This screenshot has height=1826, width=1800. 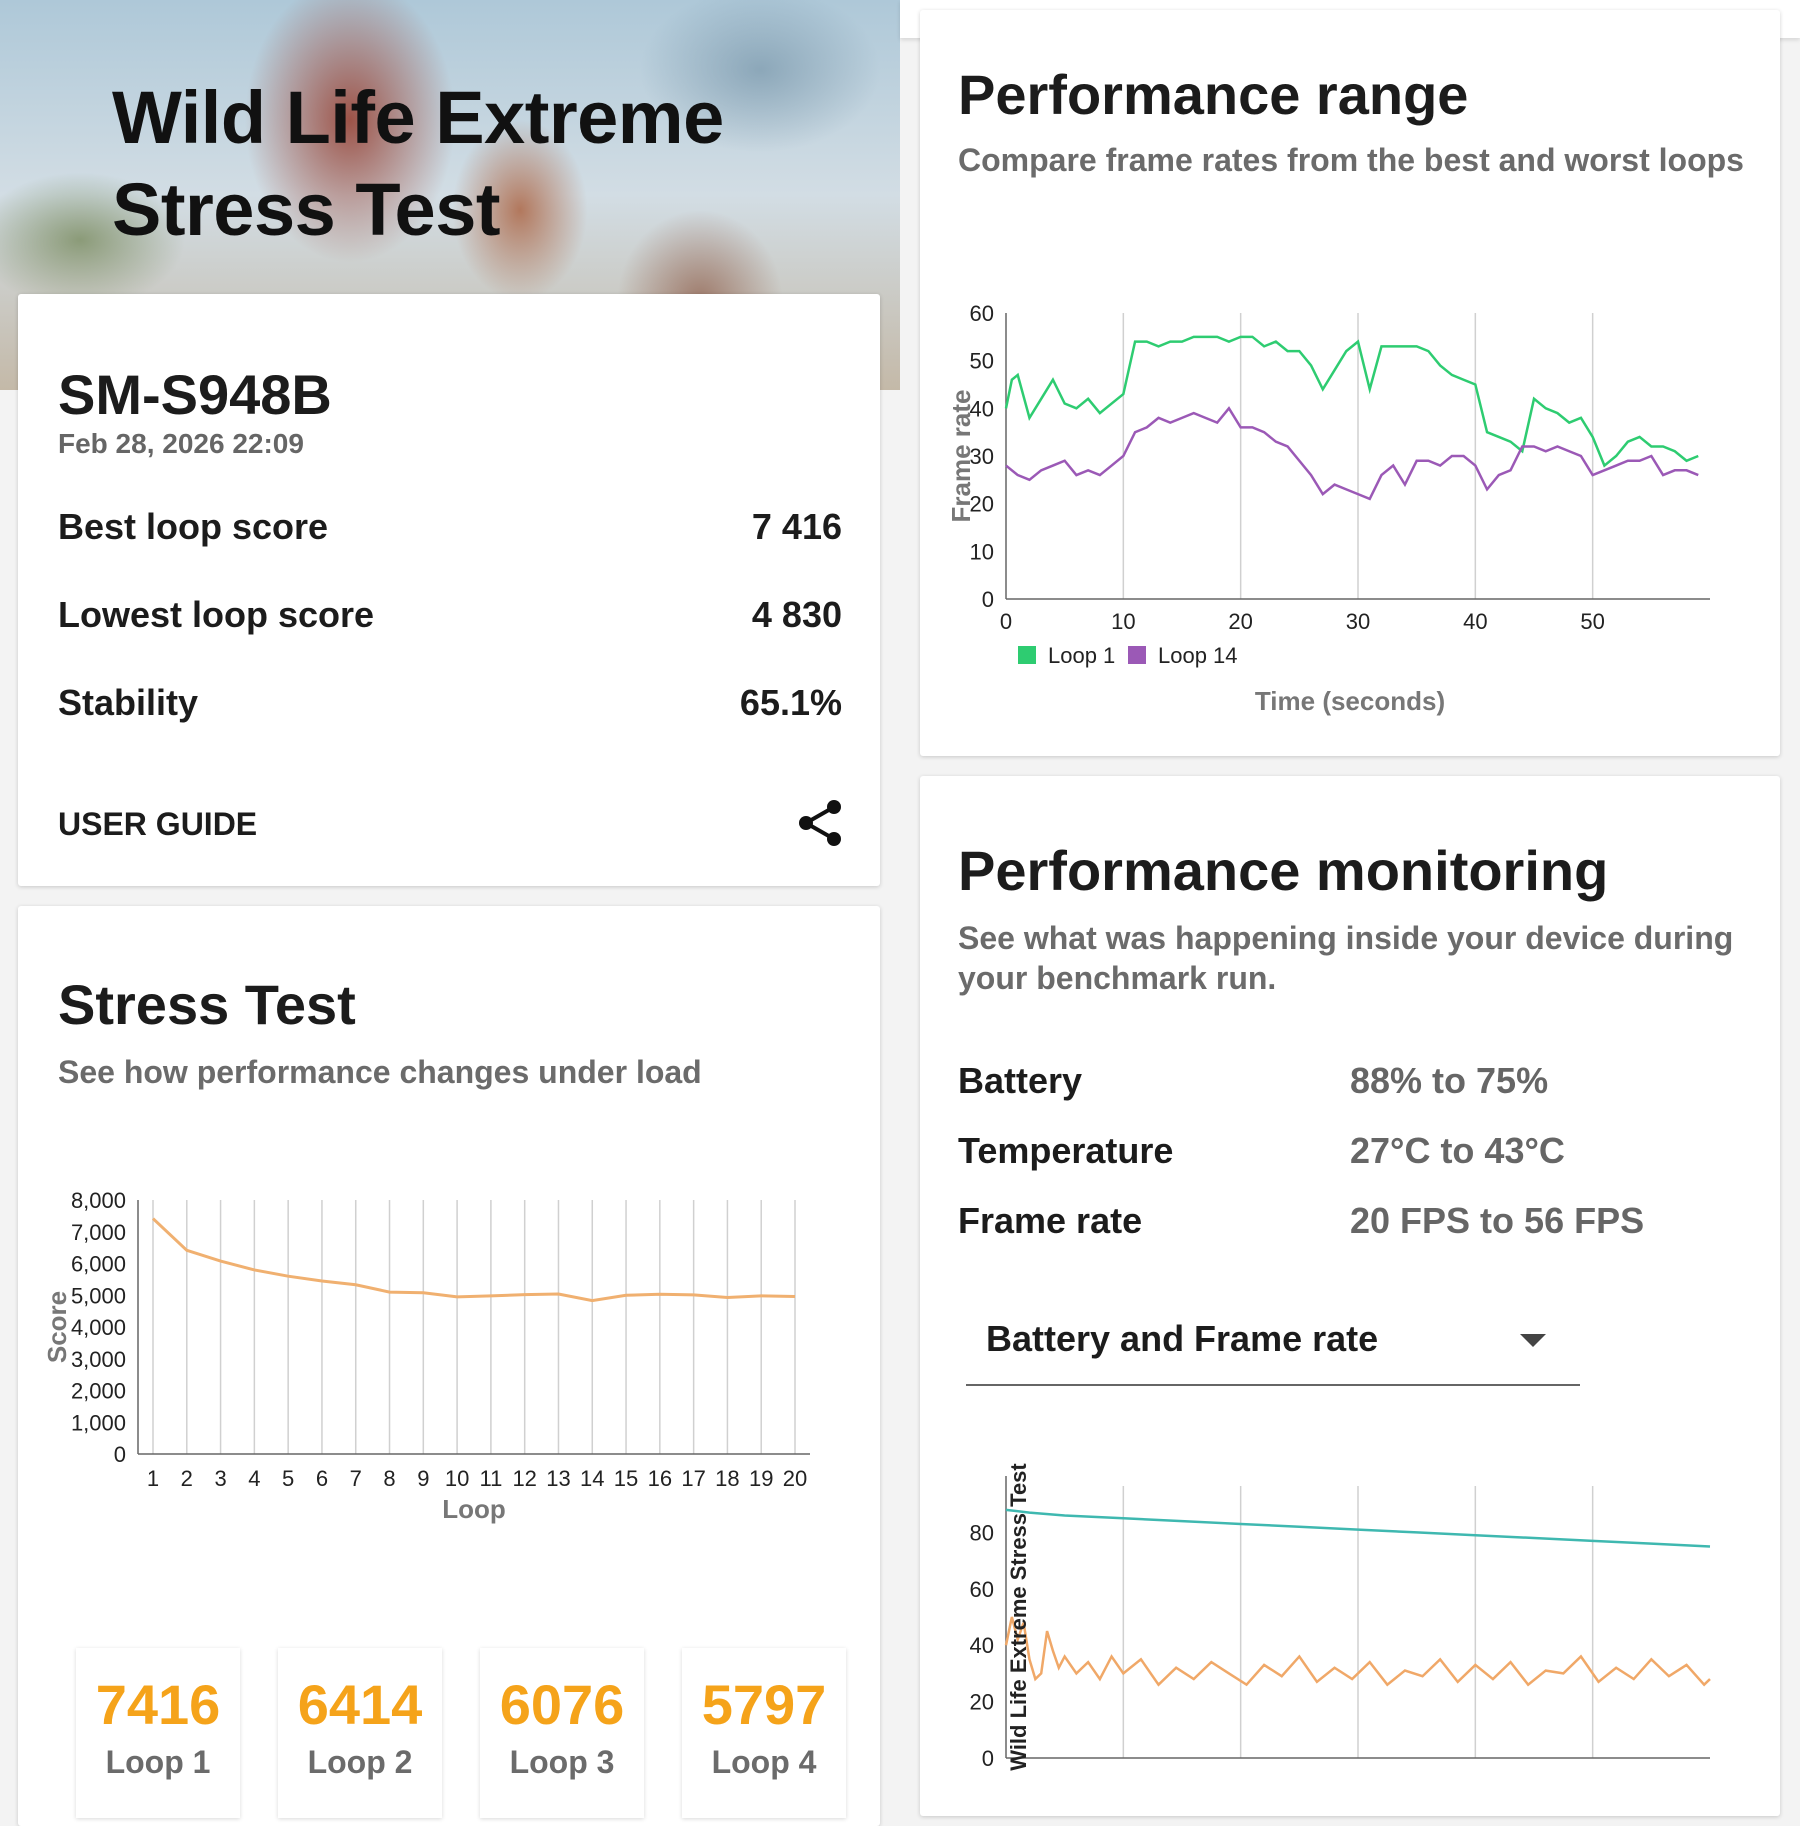 What do you see at coordinates (389, 1478) in the screenshot?
I see `x-tick-label: 8` at bounding box center [389, 1478].